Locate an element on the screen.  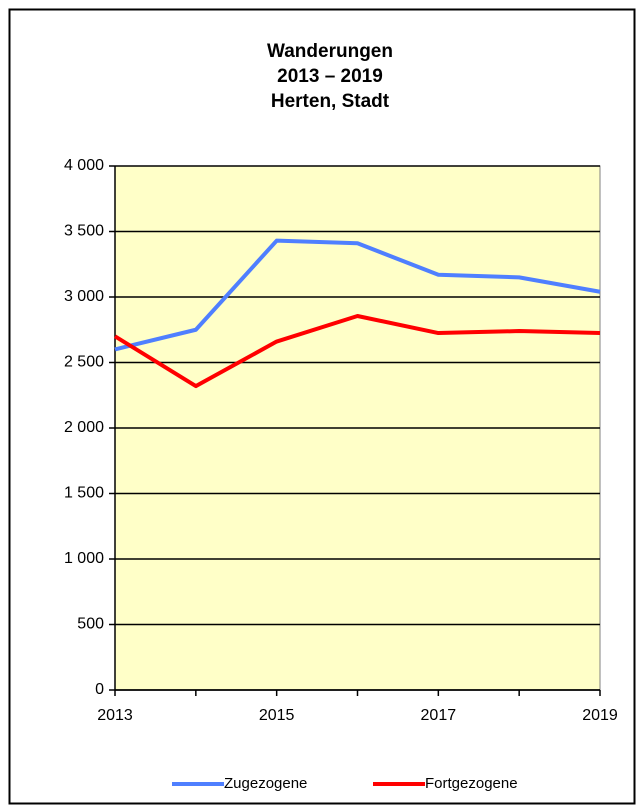
x-tick-label: 2019 is located at coordinates (600, 715).